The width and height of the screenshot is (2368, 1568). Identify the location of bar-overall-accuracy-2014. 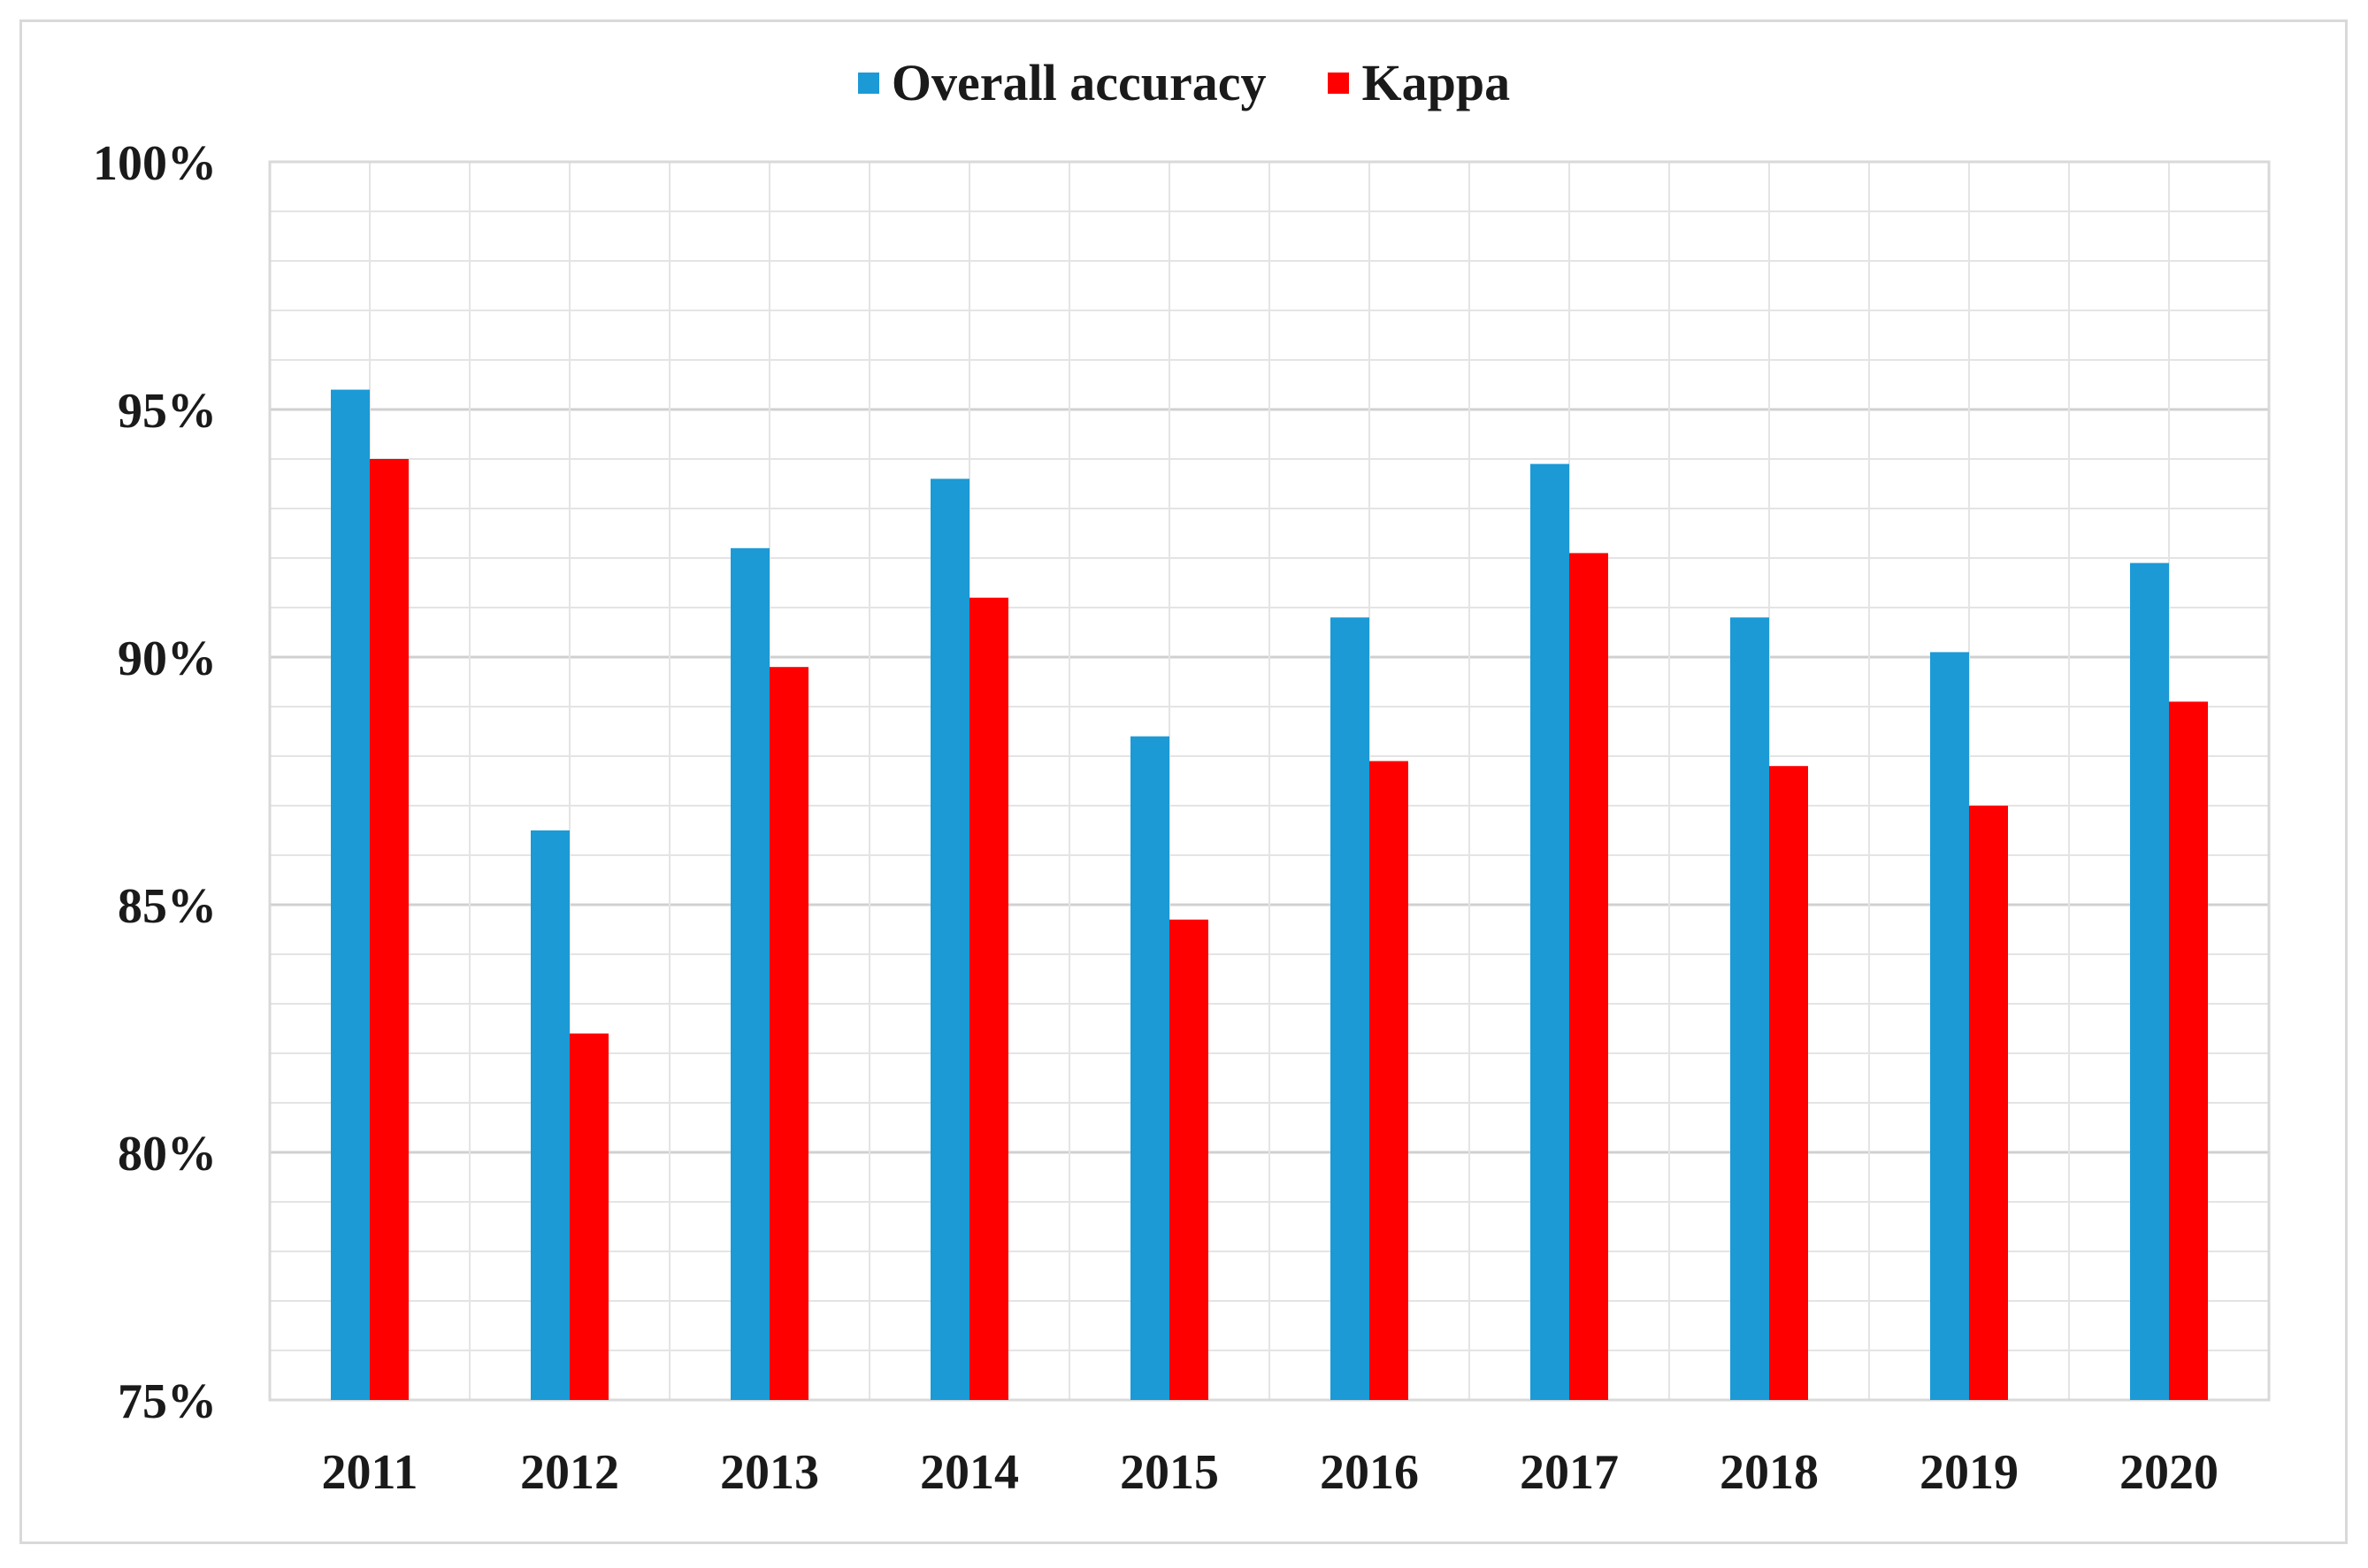
(950, 939).